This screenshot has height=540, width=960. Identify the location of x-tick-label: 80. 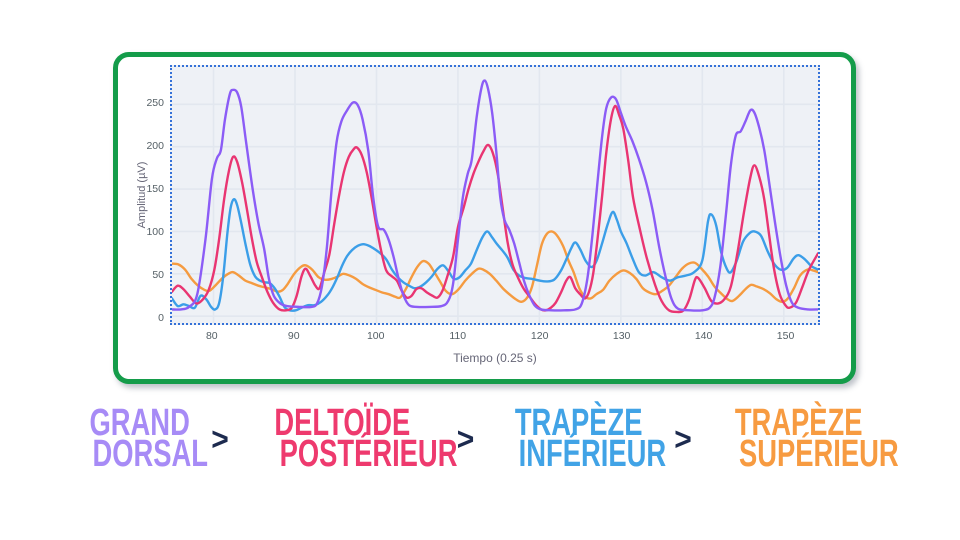
(211, 336).